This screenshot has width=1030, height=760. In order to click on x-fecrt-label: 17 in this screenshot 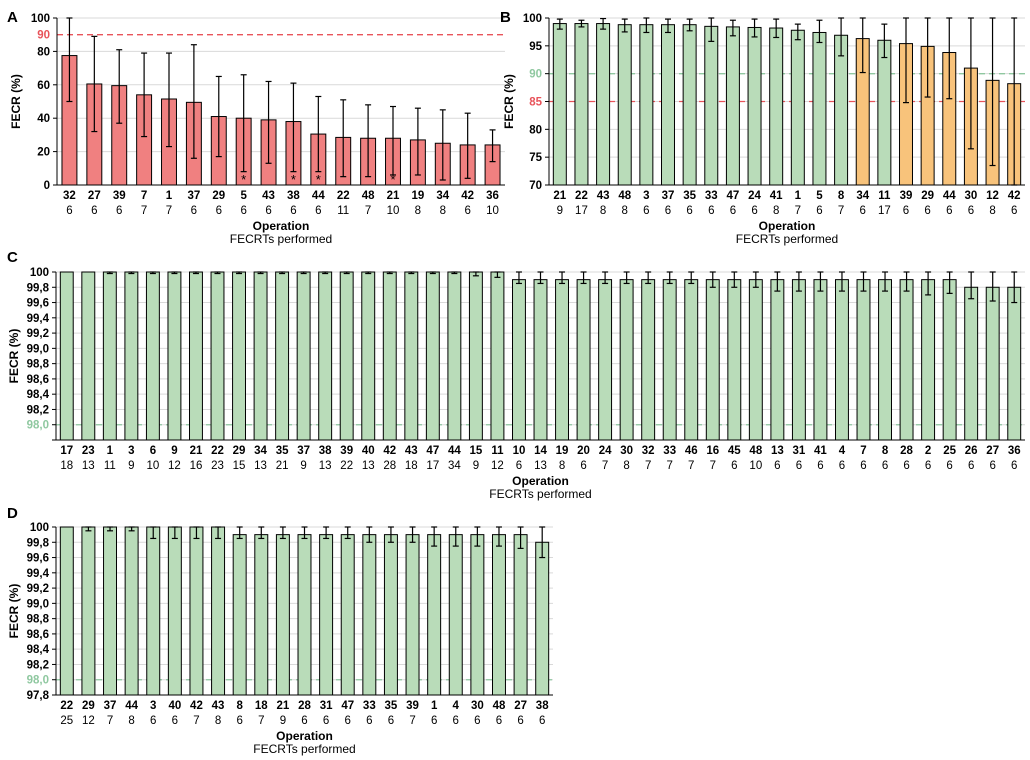, I will do `click(884, 211)`.